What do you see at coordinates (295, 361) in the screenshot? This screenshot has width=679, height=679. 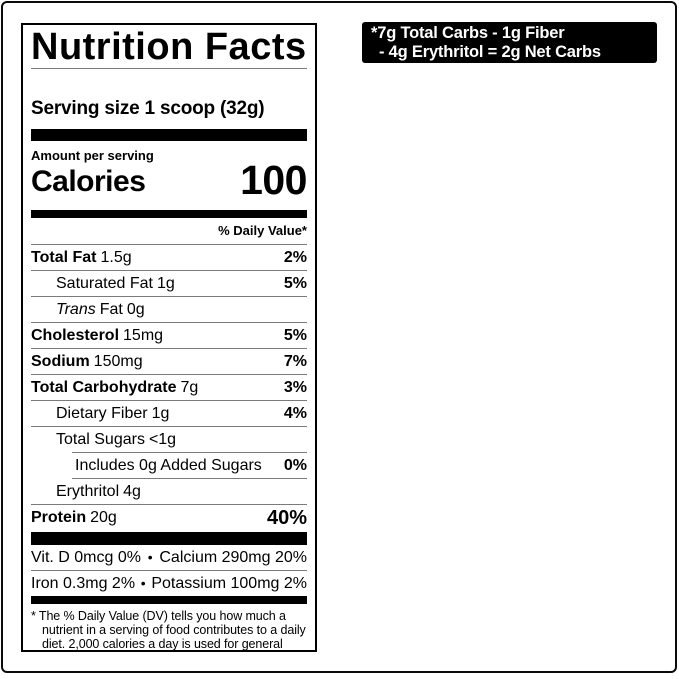 I see `nutrient-dv: 7%` at bounding box center [295, 361].